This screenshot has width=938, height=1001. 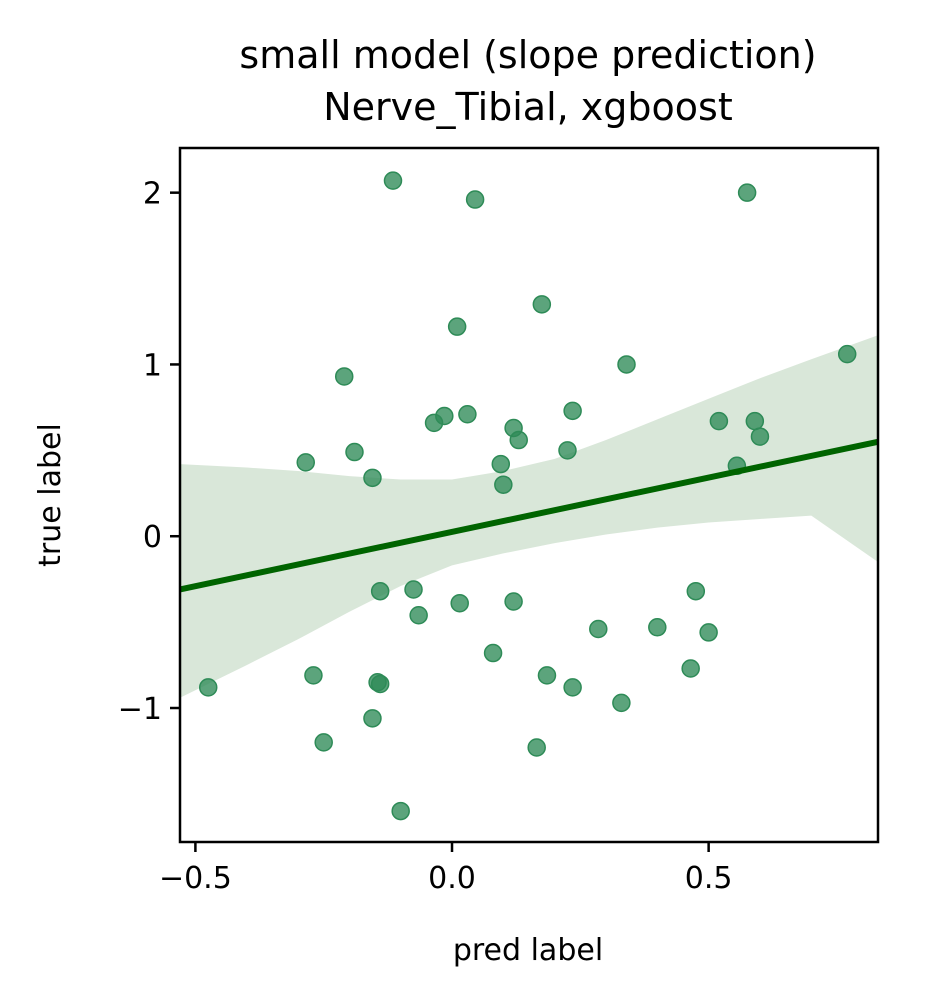 What do you see at coordinates (528, 950) in the screenshot?
I see `x-axis-label: pred label` at bounding box center [528, 950].